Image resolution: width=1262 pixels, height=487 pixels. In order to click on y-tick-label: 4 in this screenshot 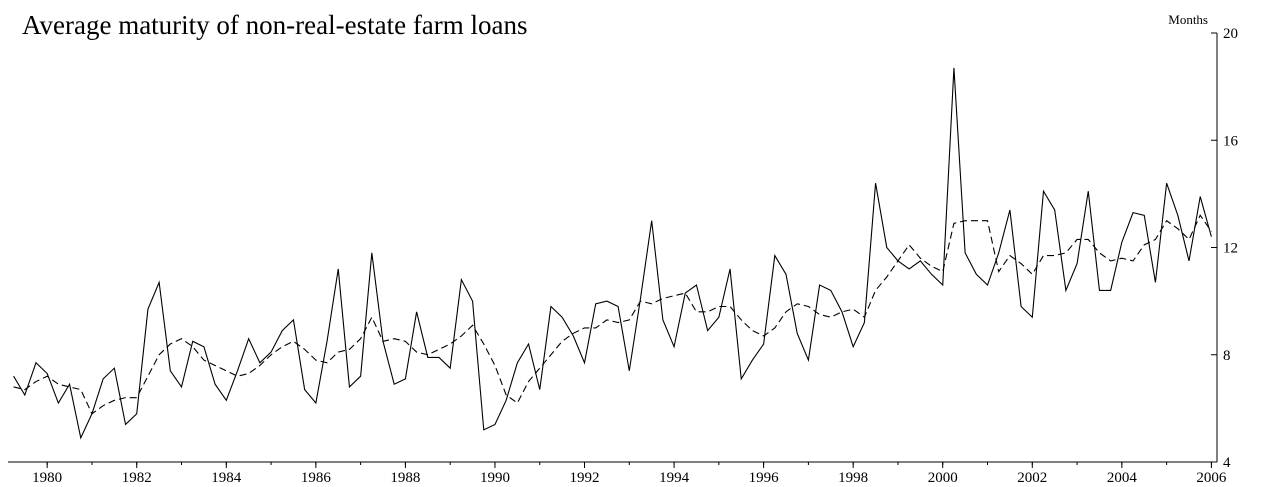, I will do `click(1227, 463)`.